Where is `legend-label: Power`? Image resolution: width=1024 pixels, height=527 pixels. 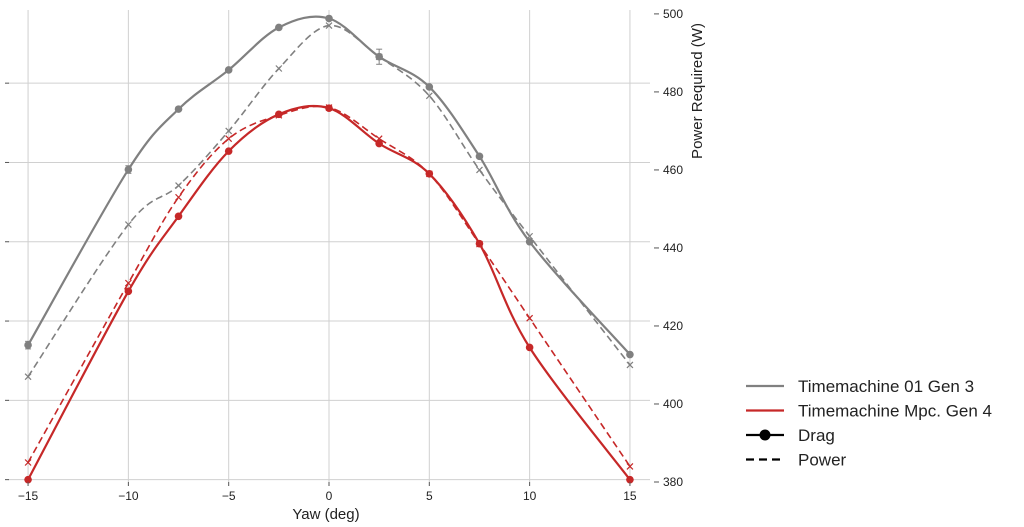 legend-label: Power is located at coordinates (822, 460).